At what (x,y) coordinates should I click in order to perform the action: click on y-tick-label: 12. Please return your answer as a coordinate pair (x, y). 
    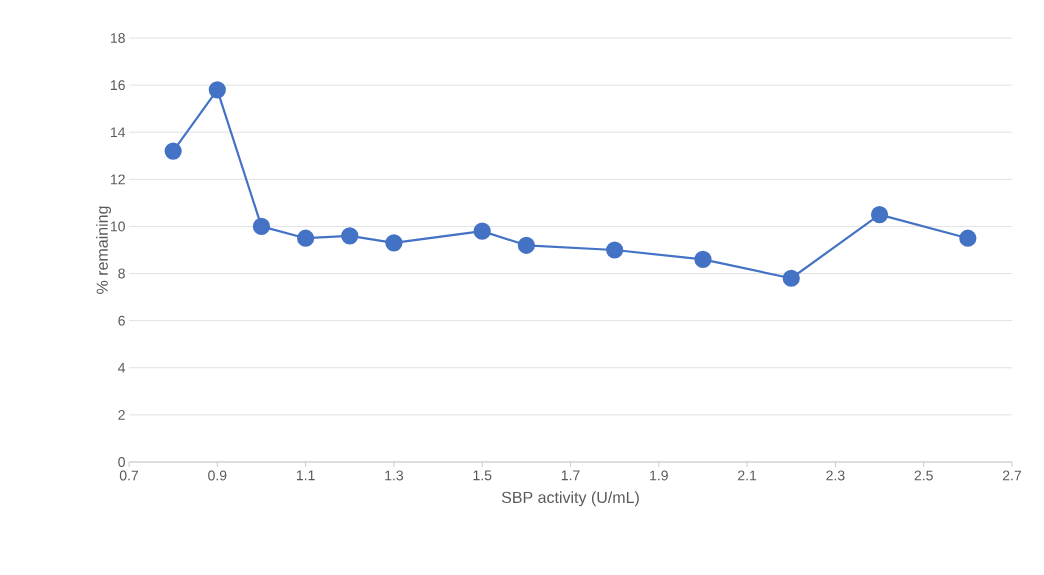
    Looking at the image, I should click on (117, 179).